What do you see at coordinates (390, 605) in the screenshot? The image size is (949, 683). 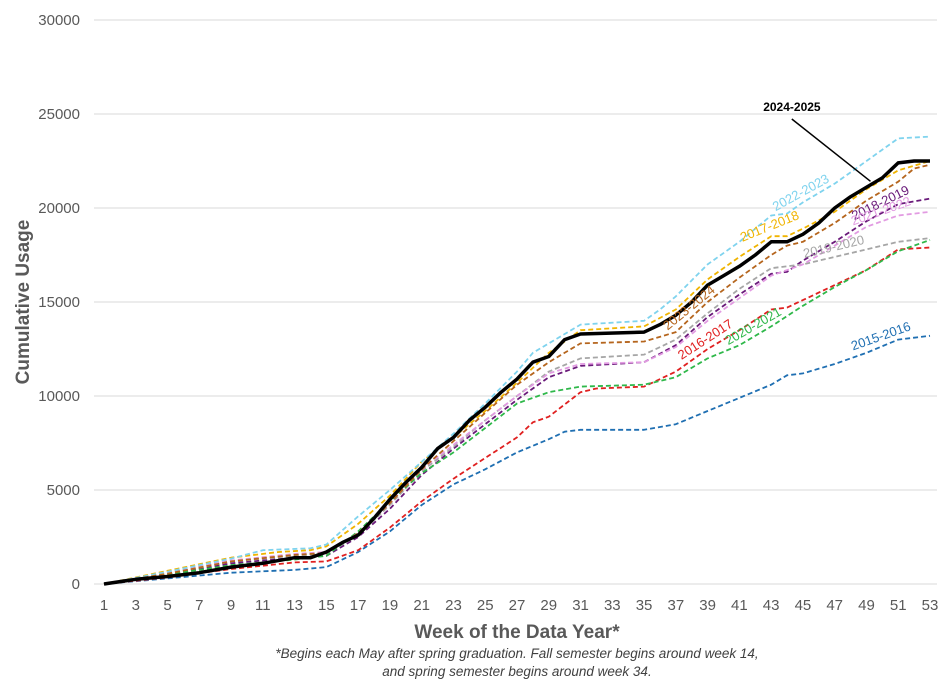 I see `x-tick-label: 19` at bounding box center [390, 605].